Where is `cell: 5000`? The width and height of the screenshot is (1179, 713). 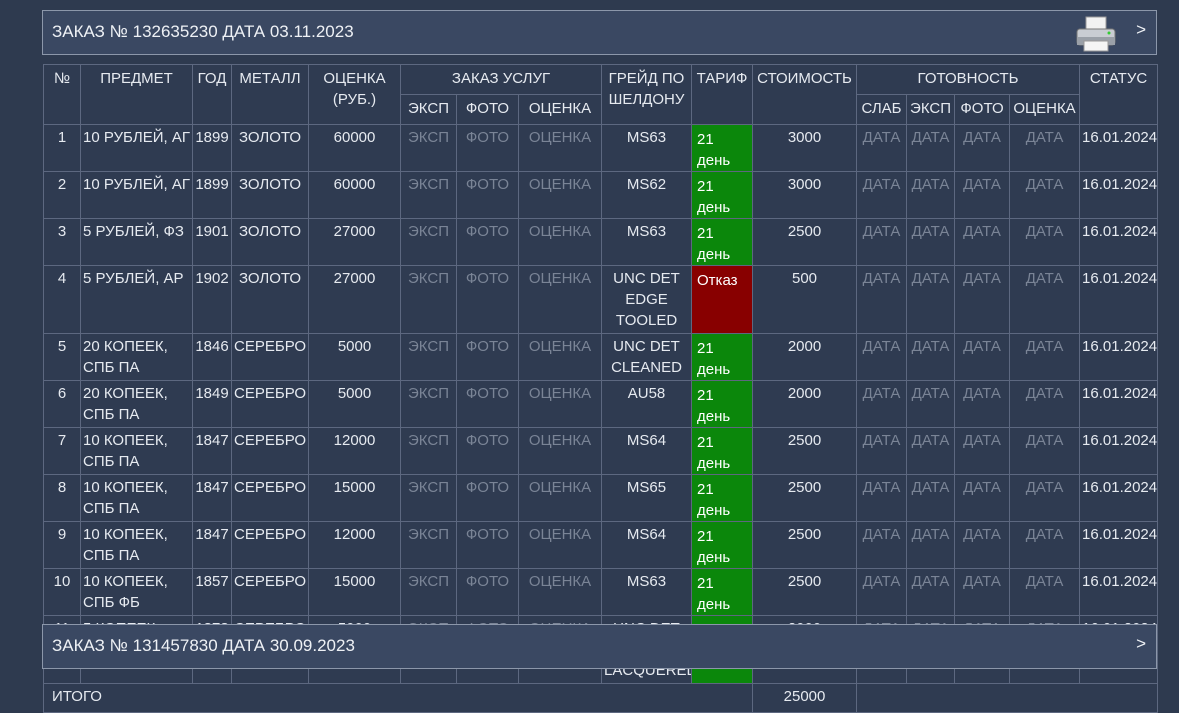 cell: 5000 is located at coordinates (354, 357).